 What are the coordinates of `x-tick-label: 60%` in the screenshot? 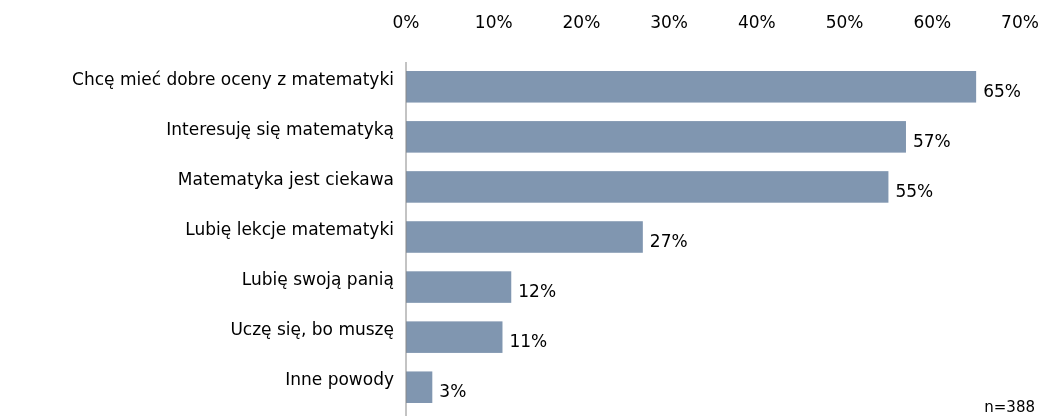 It's located at (932, 22).